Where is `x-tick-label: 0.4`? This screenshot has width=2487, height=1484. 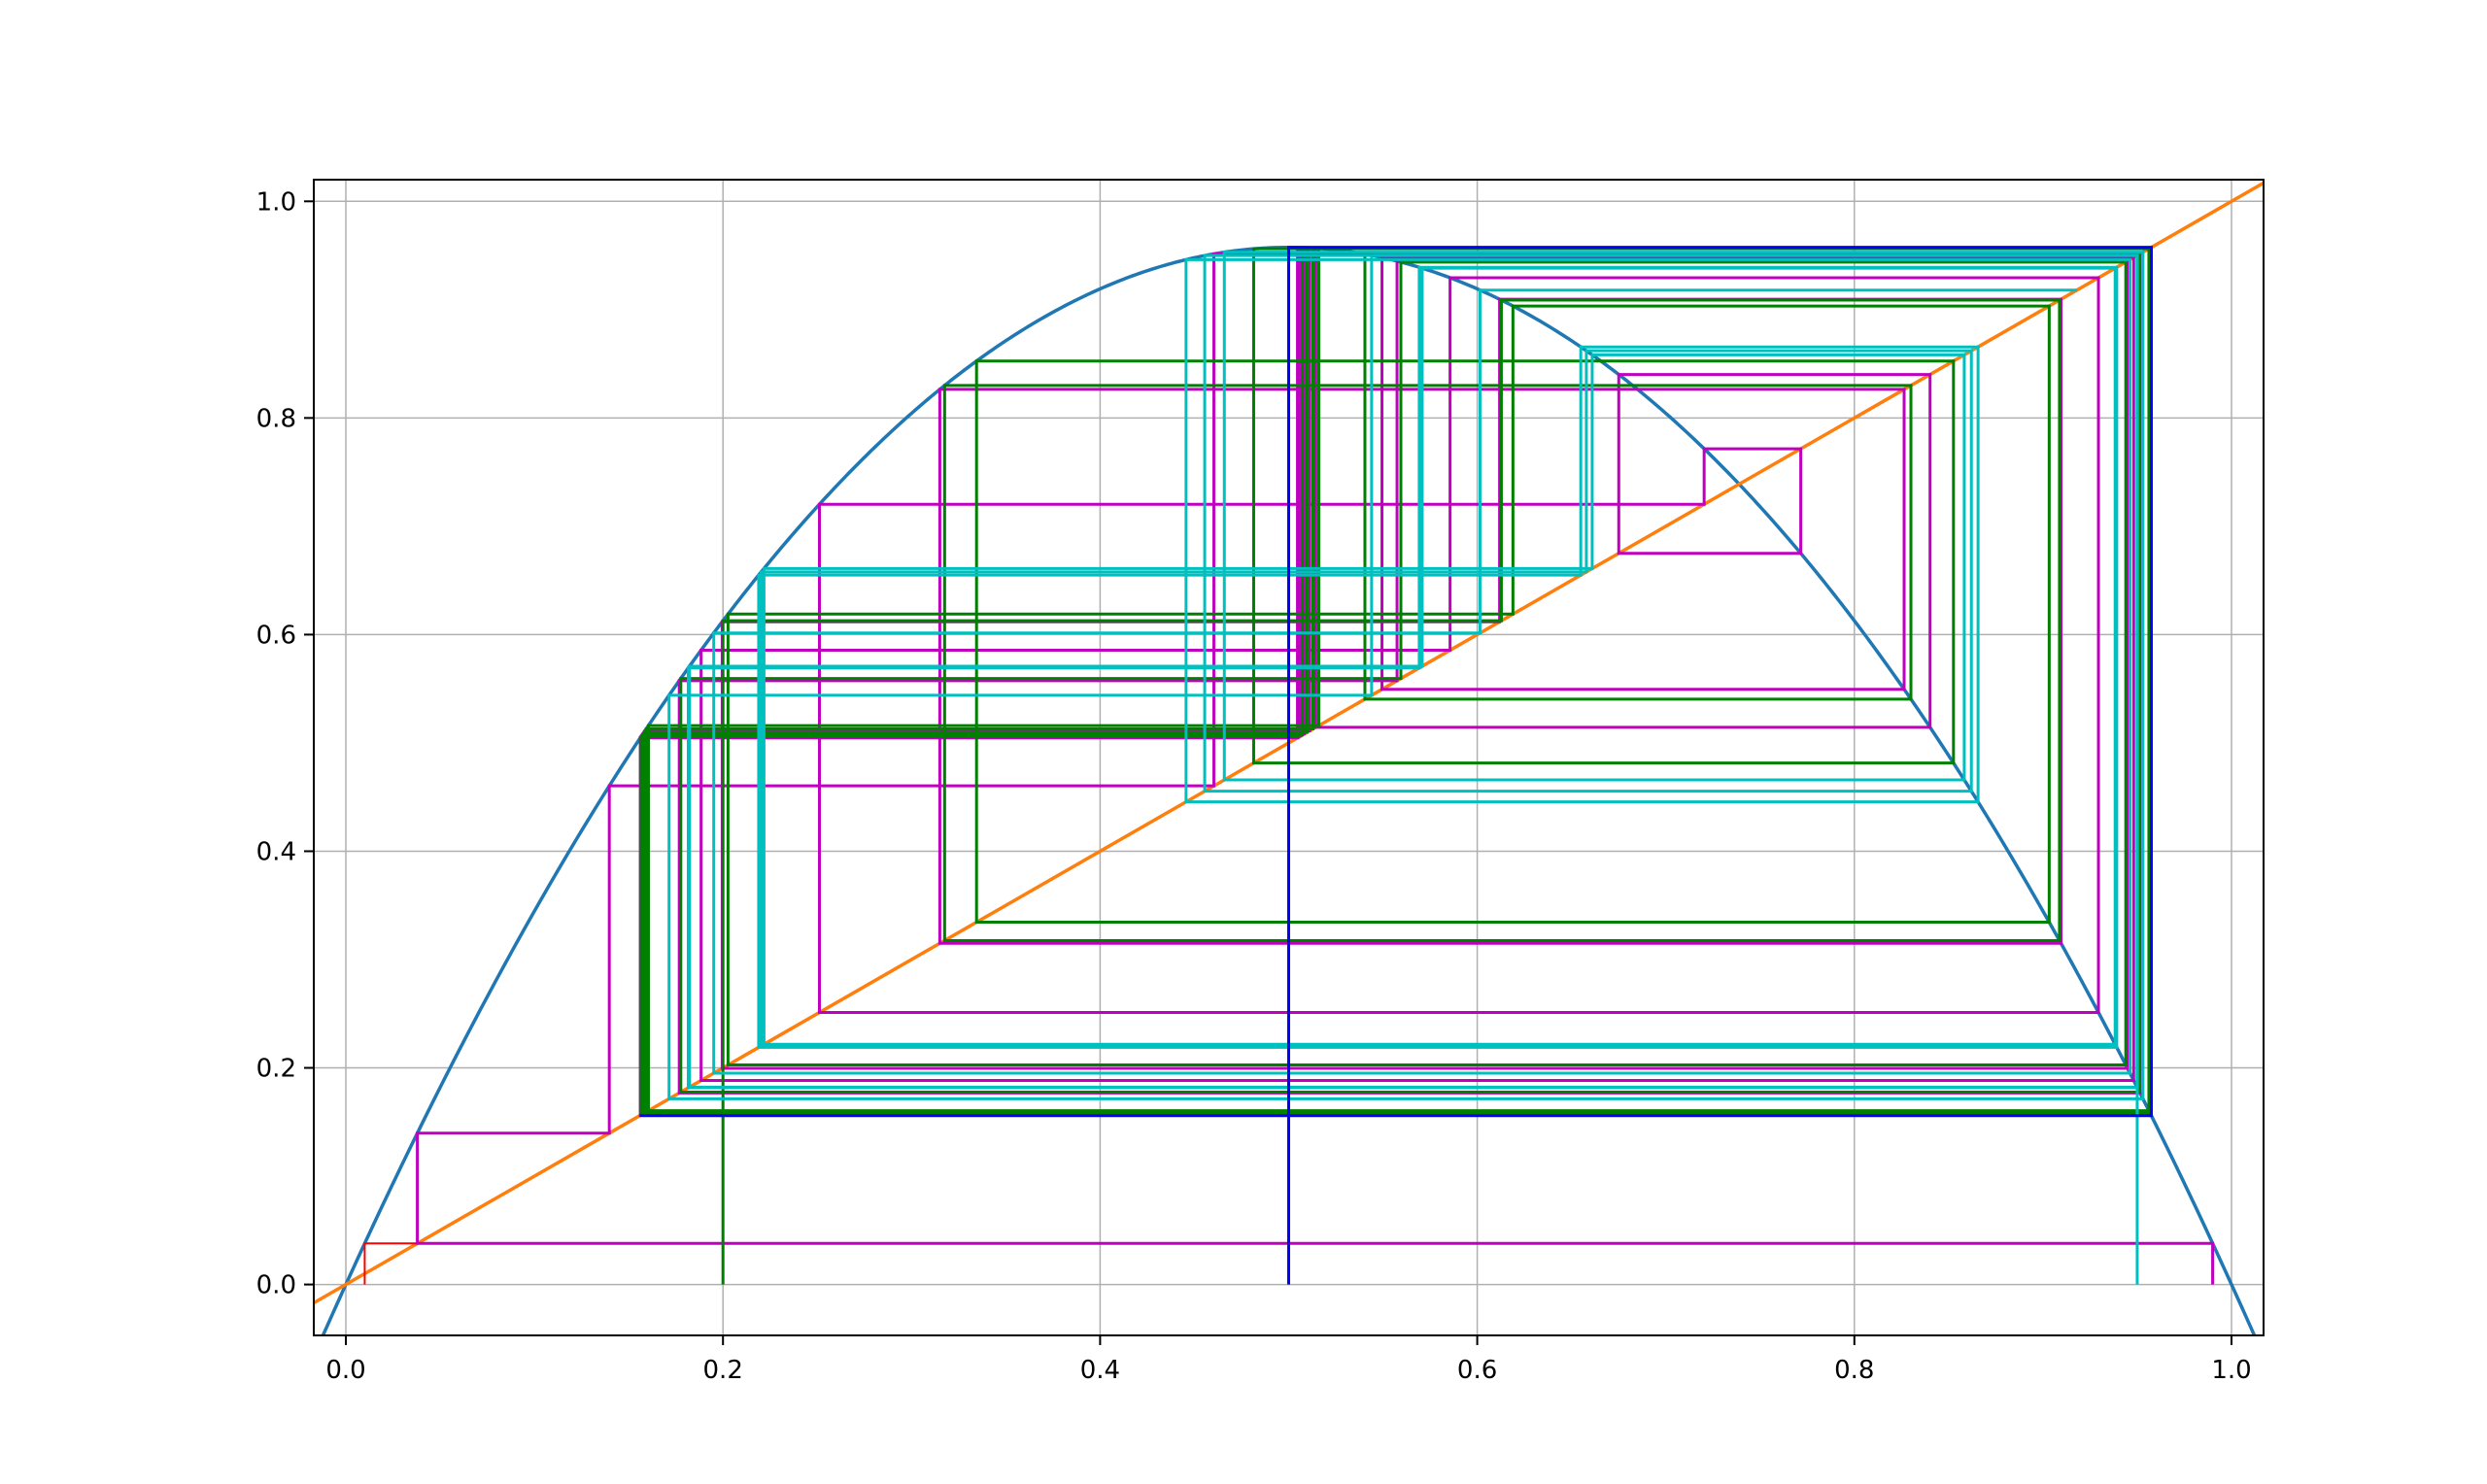
x-tick-label: 0.4 is located at coordinates (1100, 1370).